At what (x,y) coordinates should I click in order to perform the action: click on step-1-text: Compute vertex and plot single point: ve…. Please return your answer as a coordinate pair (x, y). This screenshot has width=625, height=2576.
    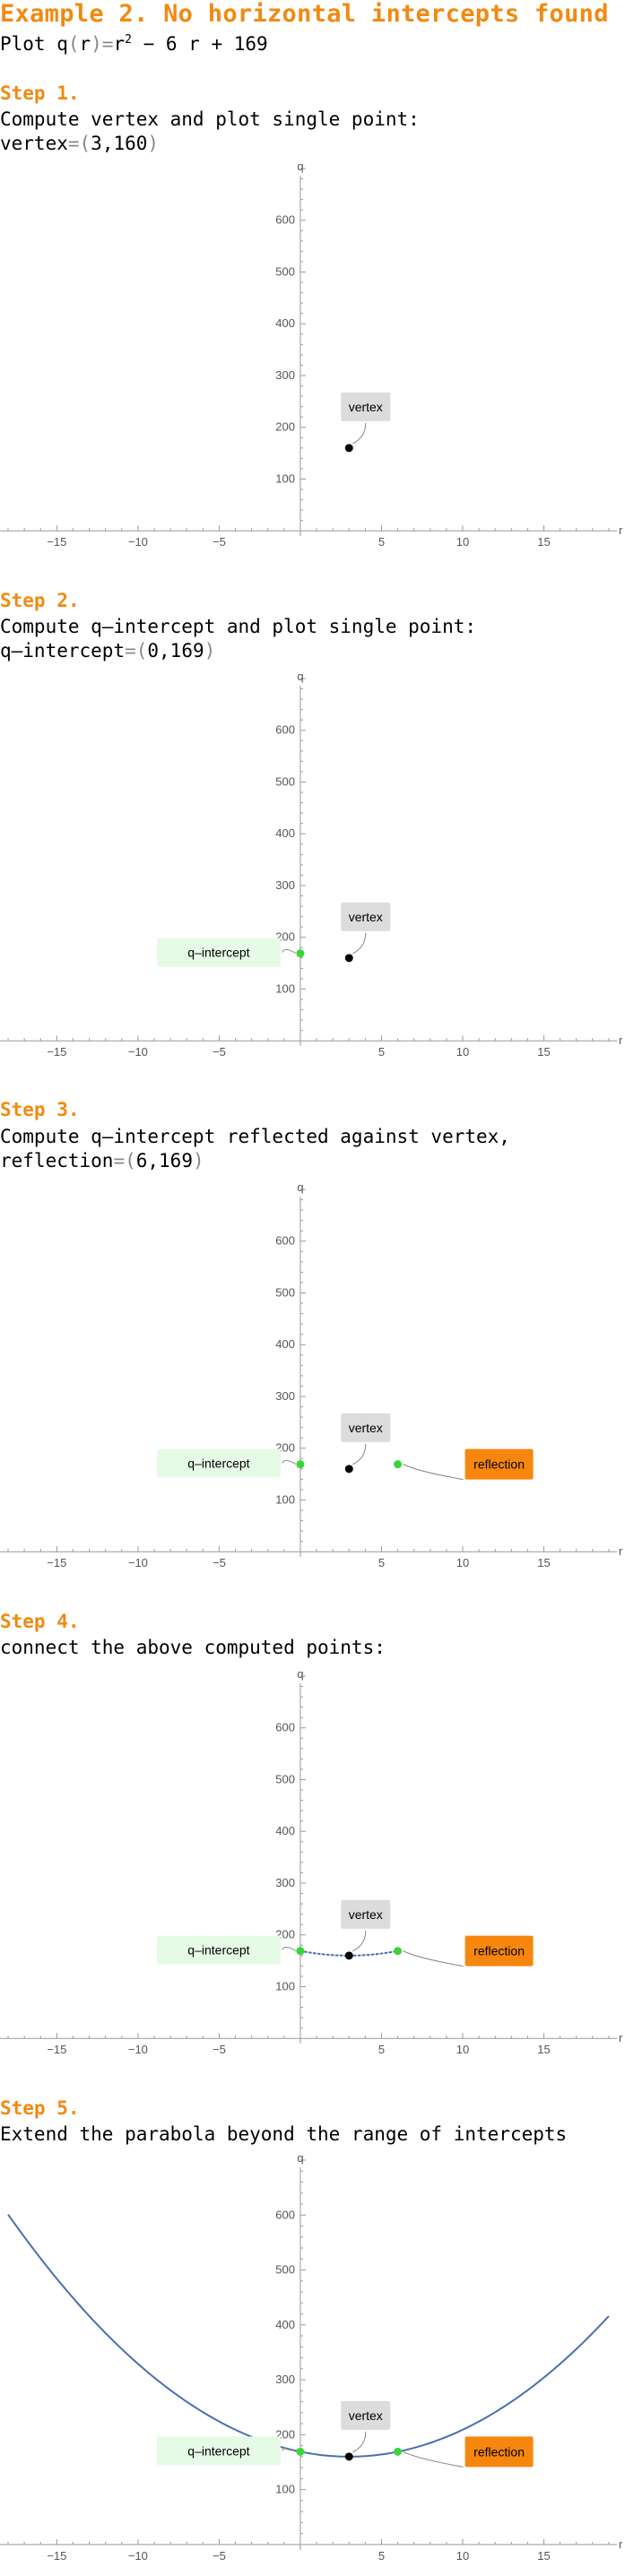
    Looking at the image, I should click on (210, 132).